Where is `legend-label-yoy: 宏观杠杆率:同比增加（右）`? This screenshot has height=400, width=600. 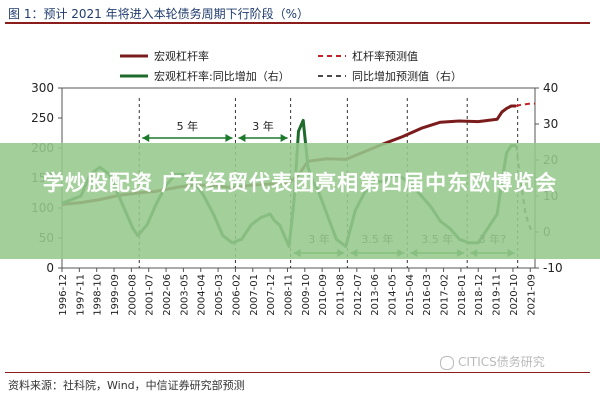 legend-label-yoy: 宏观杠杆率:同比增加（右） is located at coordinates (222, 76).